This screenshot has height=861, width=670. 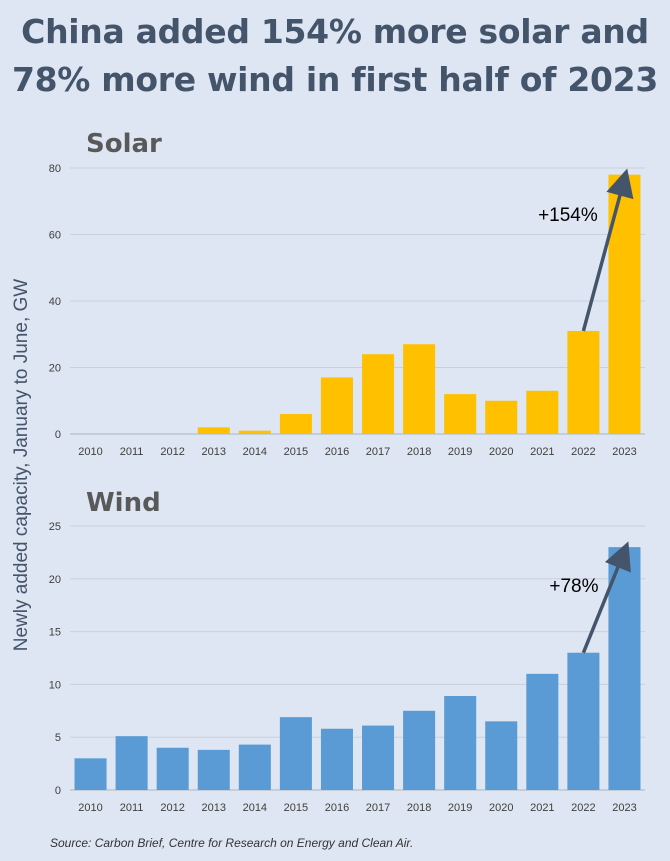 I want to click on solar-x-tick-label: 2017, so click(x=378, y=452).